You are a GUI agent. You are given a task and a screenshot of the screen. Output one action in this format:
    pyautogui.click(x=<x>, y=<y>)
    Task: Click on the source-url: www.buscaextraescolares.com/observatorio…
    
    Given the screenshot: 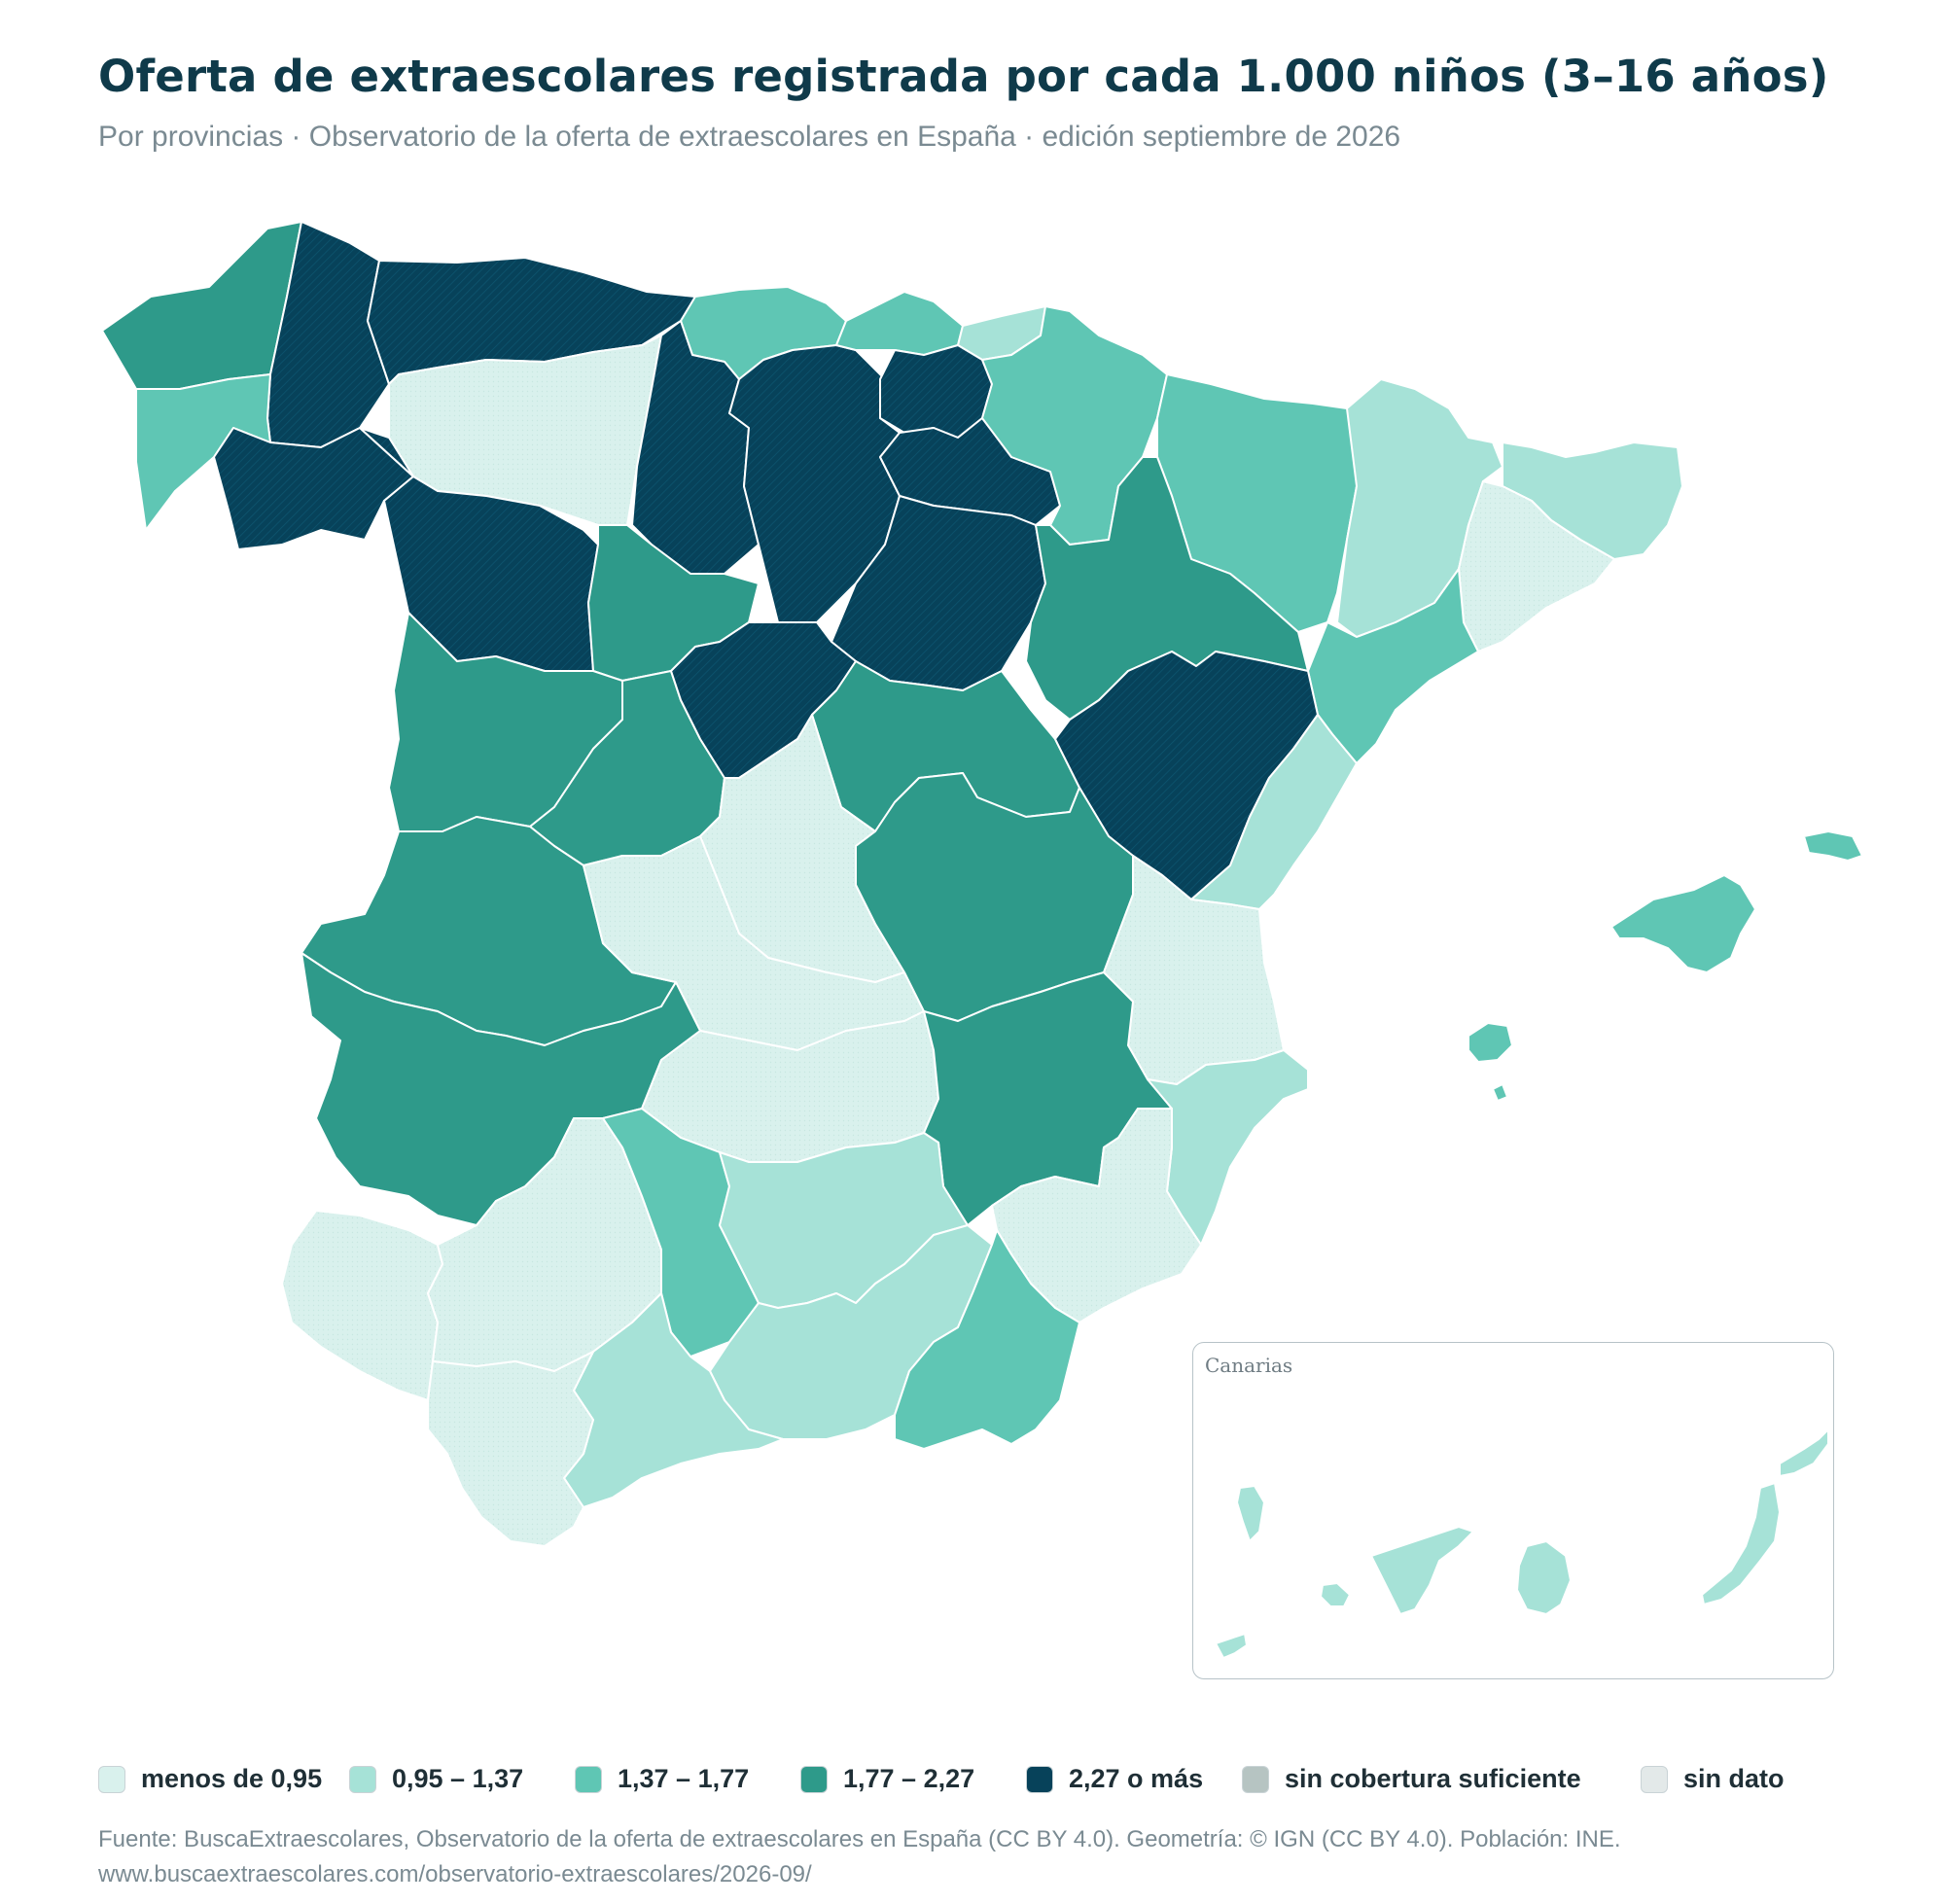 What is the action you would take?
    pyautogui.click(x=455, y=1874)
    